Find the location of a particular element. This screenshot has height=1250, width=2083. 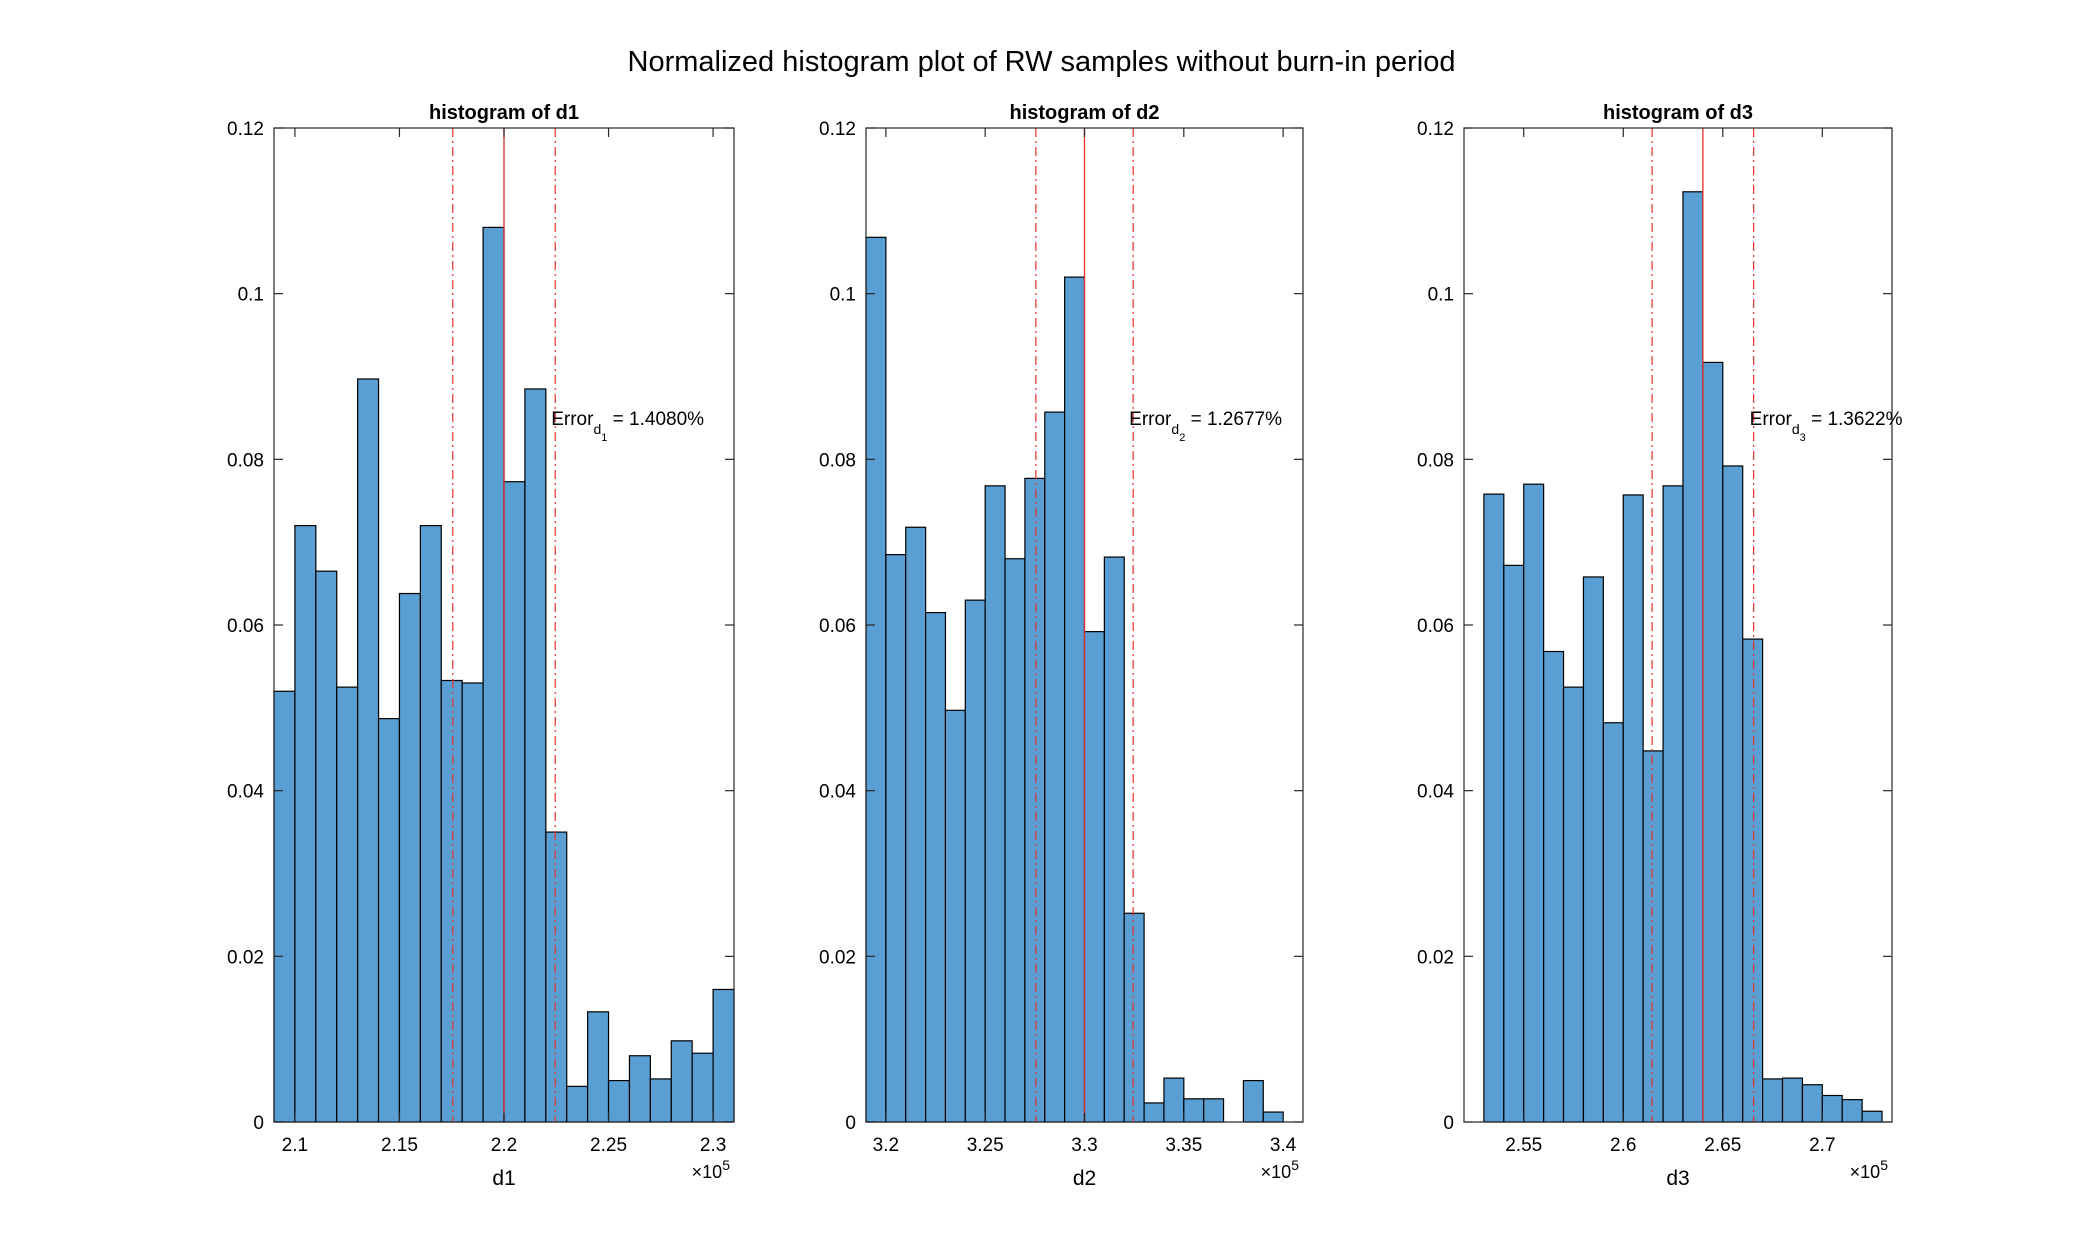

x-tick-label: 2.65 is located at coordinates (1722, 1145).